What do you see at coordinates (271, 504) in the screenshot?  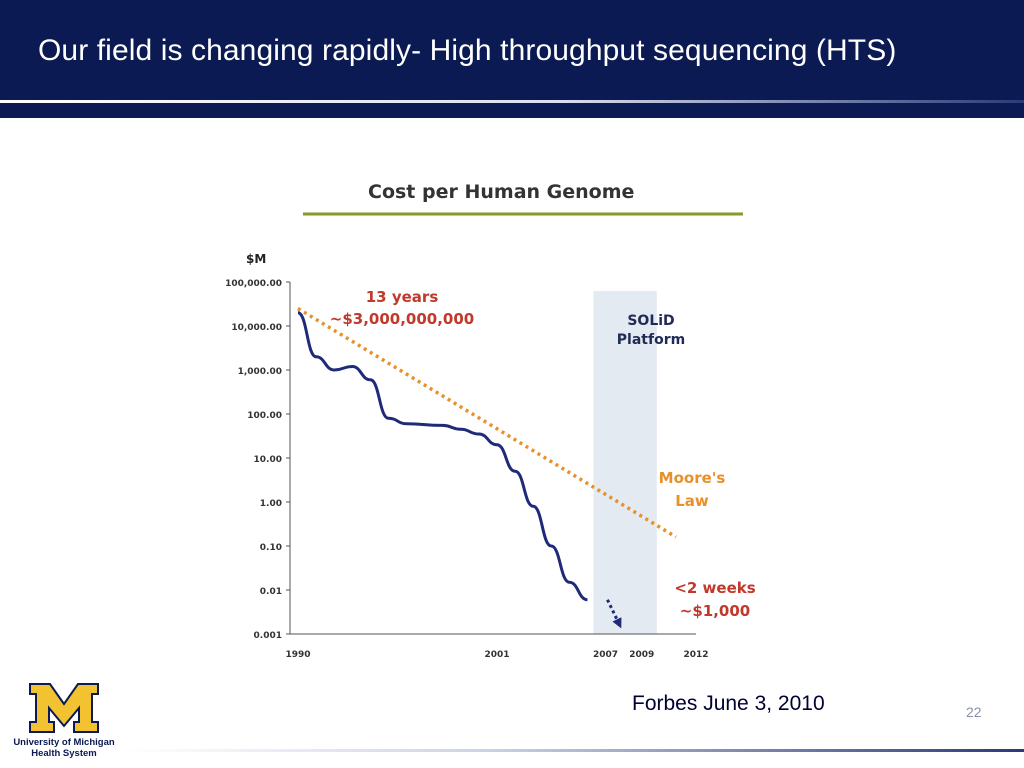 I see `y-tick-label: 1.00` at bounding box center [271, 504].